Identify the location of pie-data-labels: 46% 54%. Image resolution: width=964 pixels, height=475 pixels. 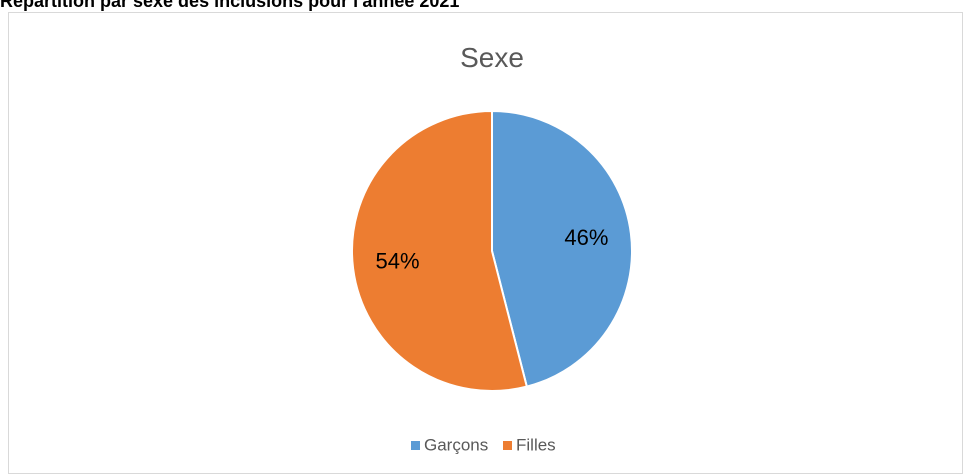
(492, 249).